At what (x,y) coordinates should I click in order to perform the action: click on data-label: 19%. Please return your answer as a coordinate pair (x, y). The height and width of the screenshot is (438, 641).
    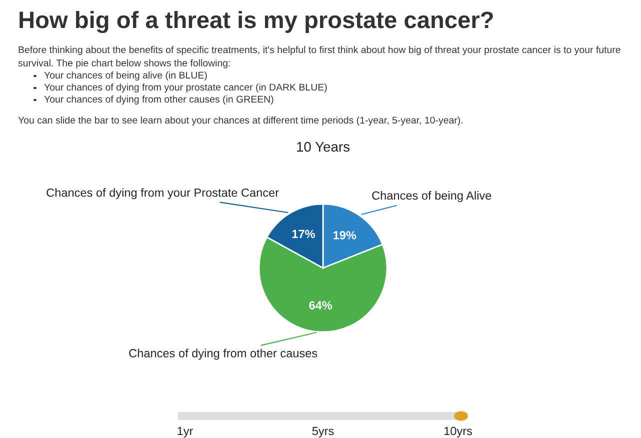
    Looking at the image, I should click on (345, 235).